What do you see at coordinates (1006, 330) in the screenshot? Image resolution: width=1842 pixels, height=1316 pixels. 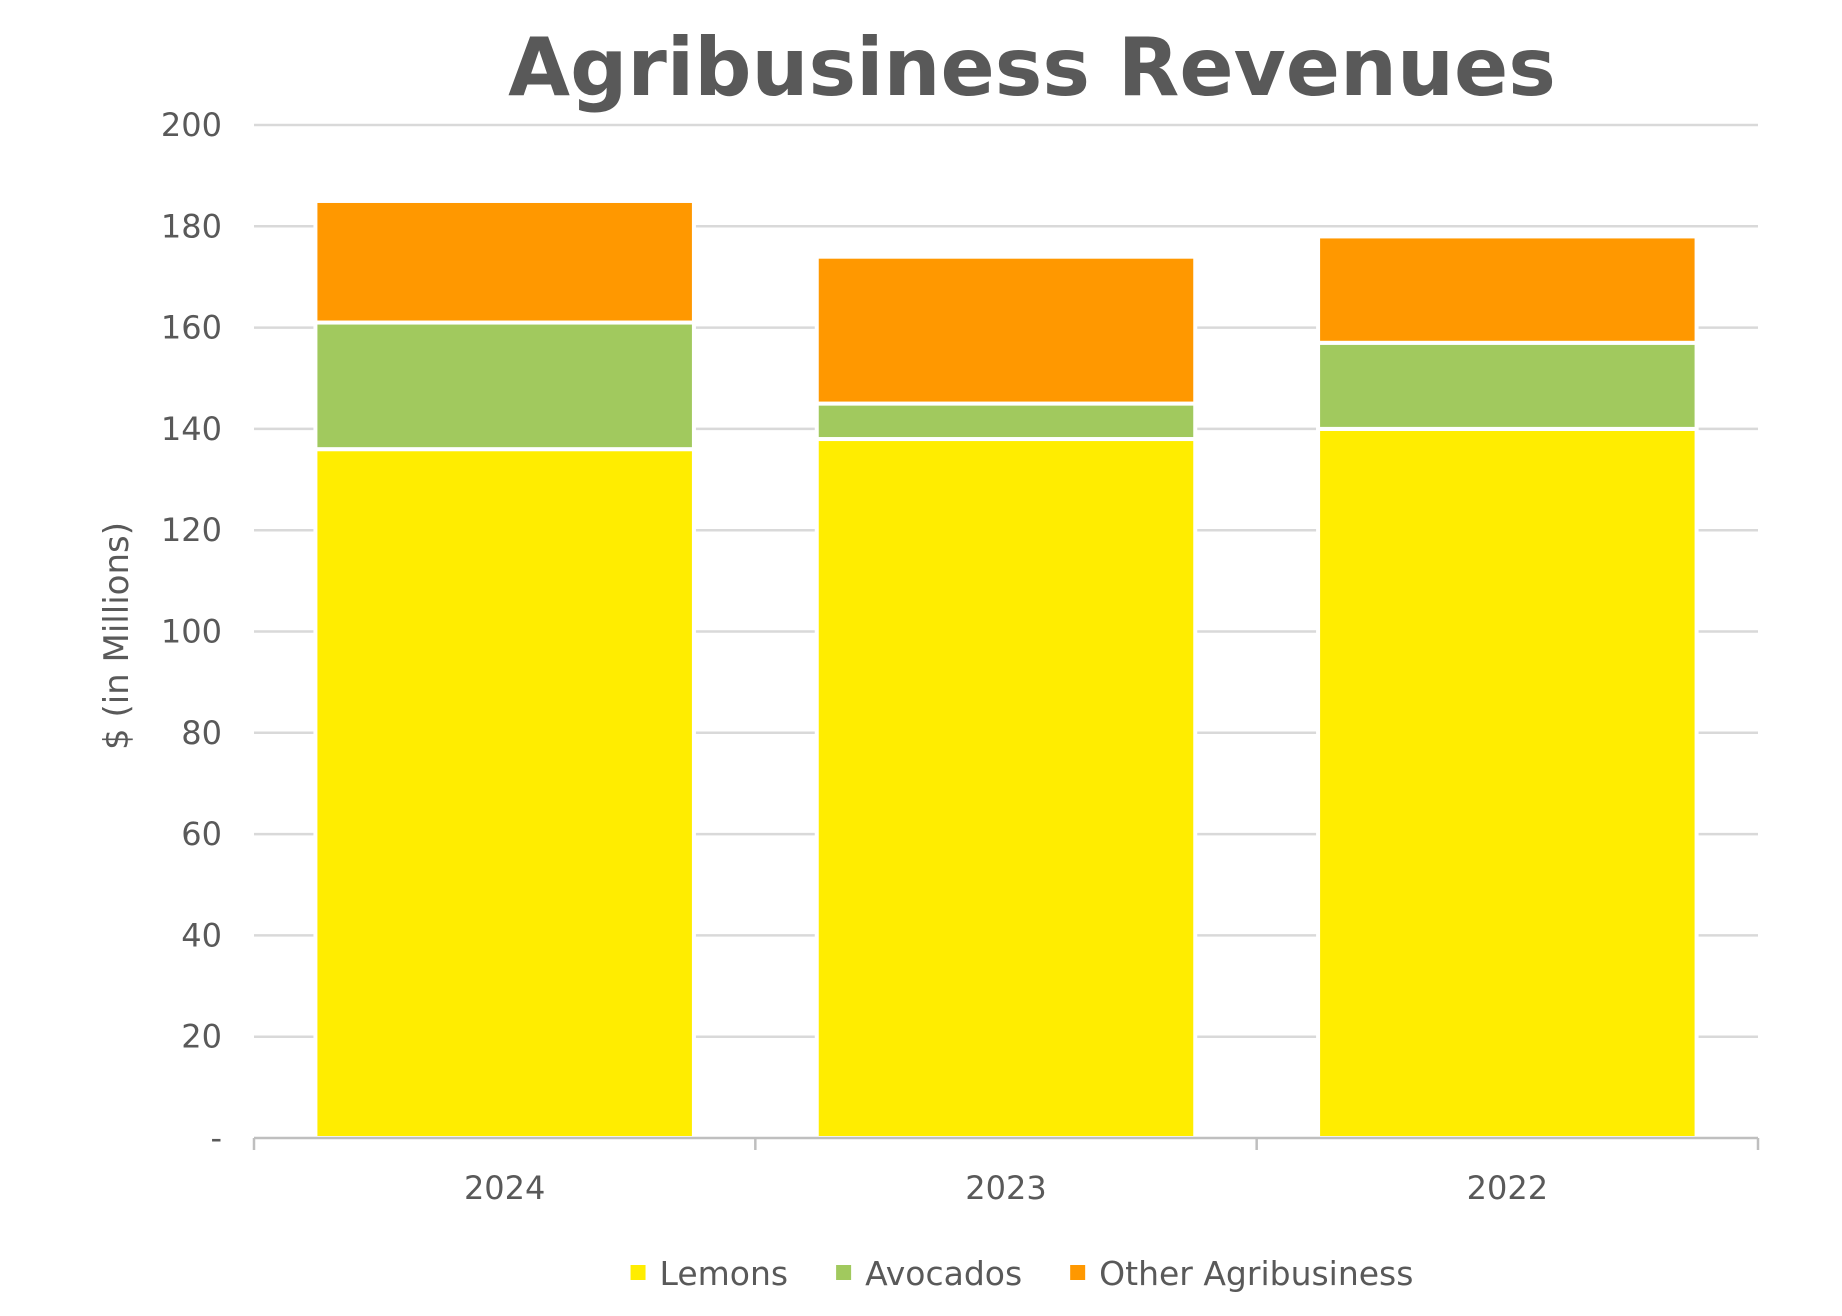 I see `bar-other-agribusiness-2023` at bounding box center [1006, 330].